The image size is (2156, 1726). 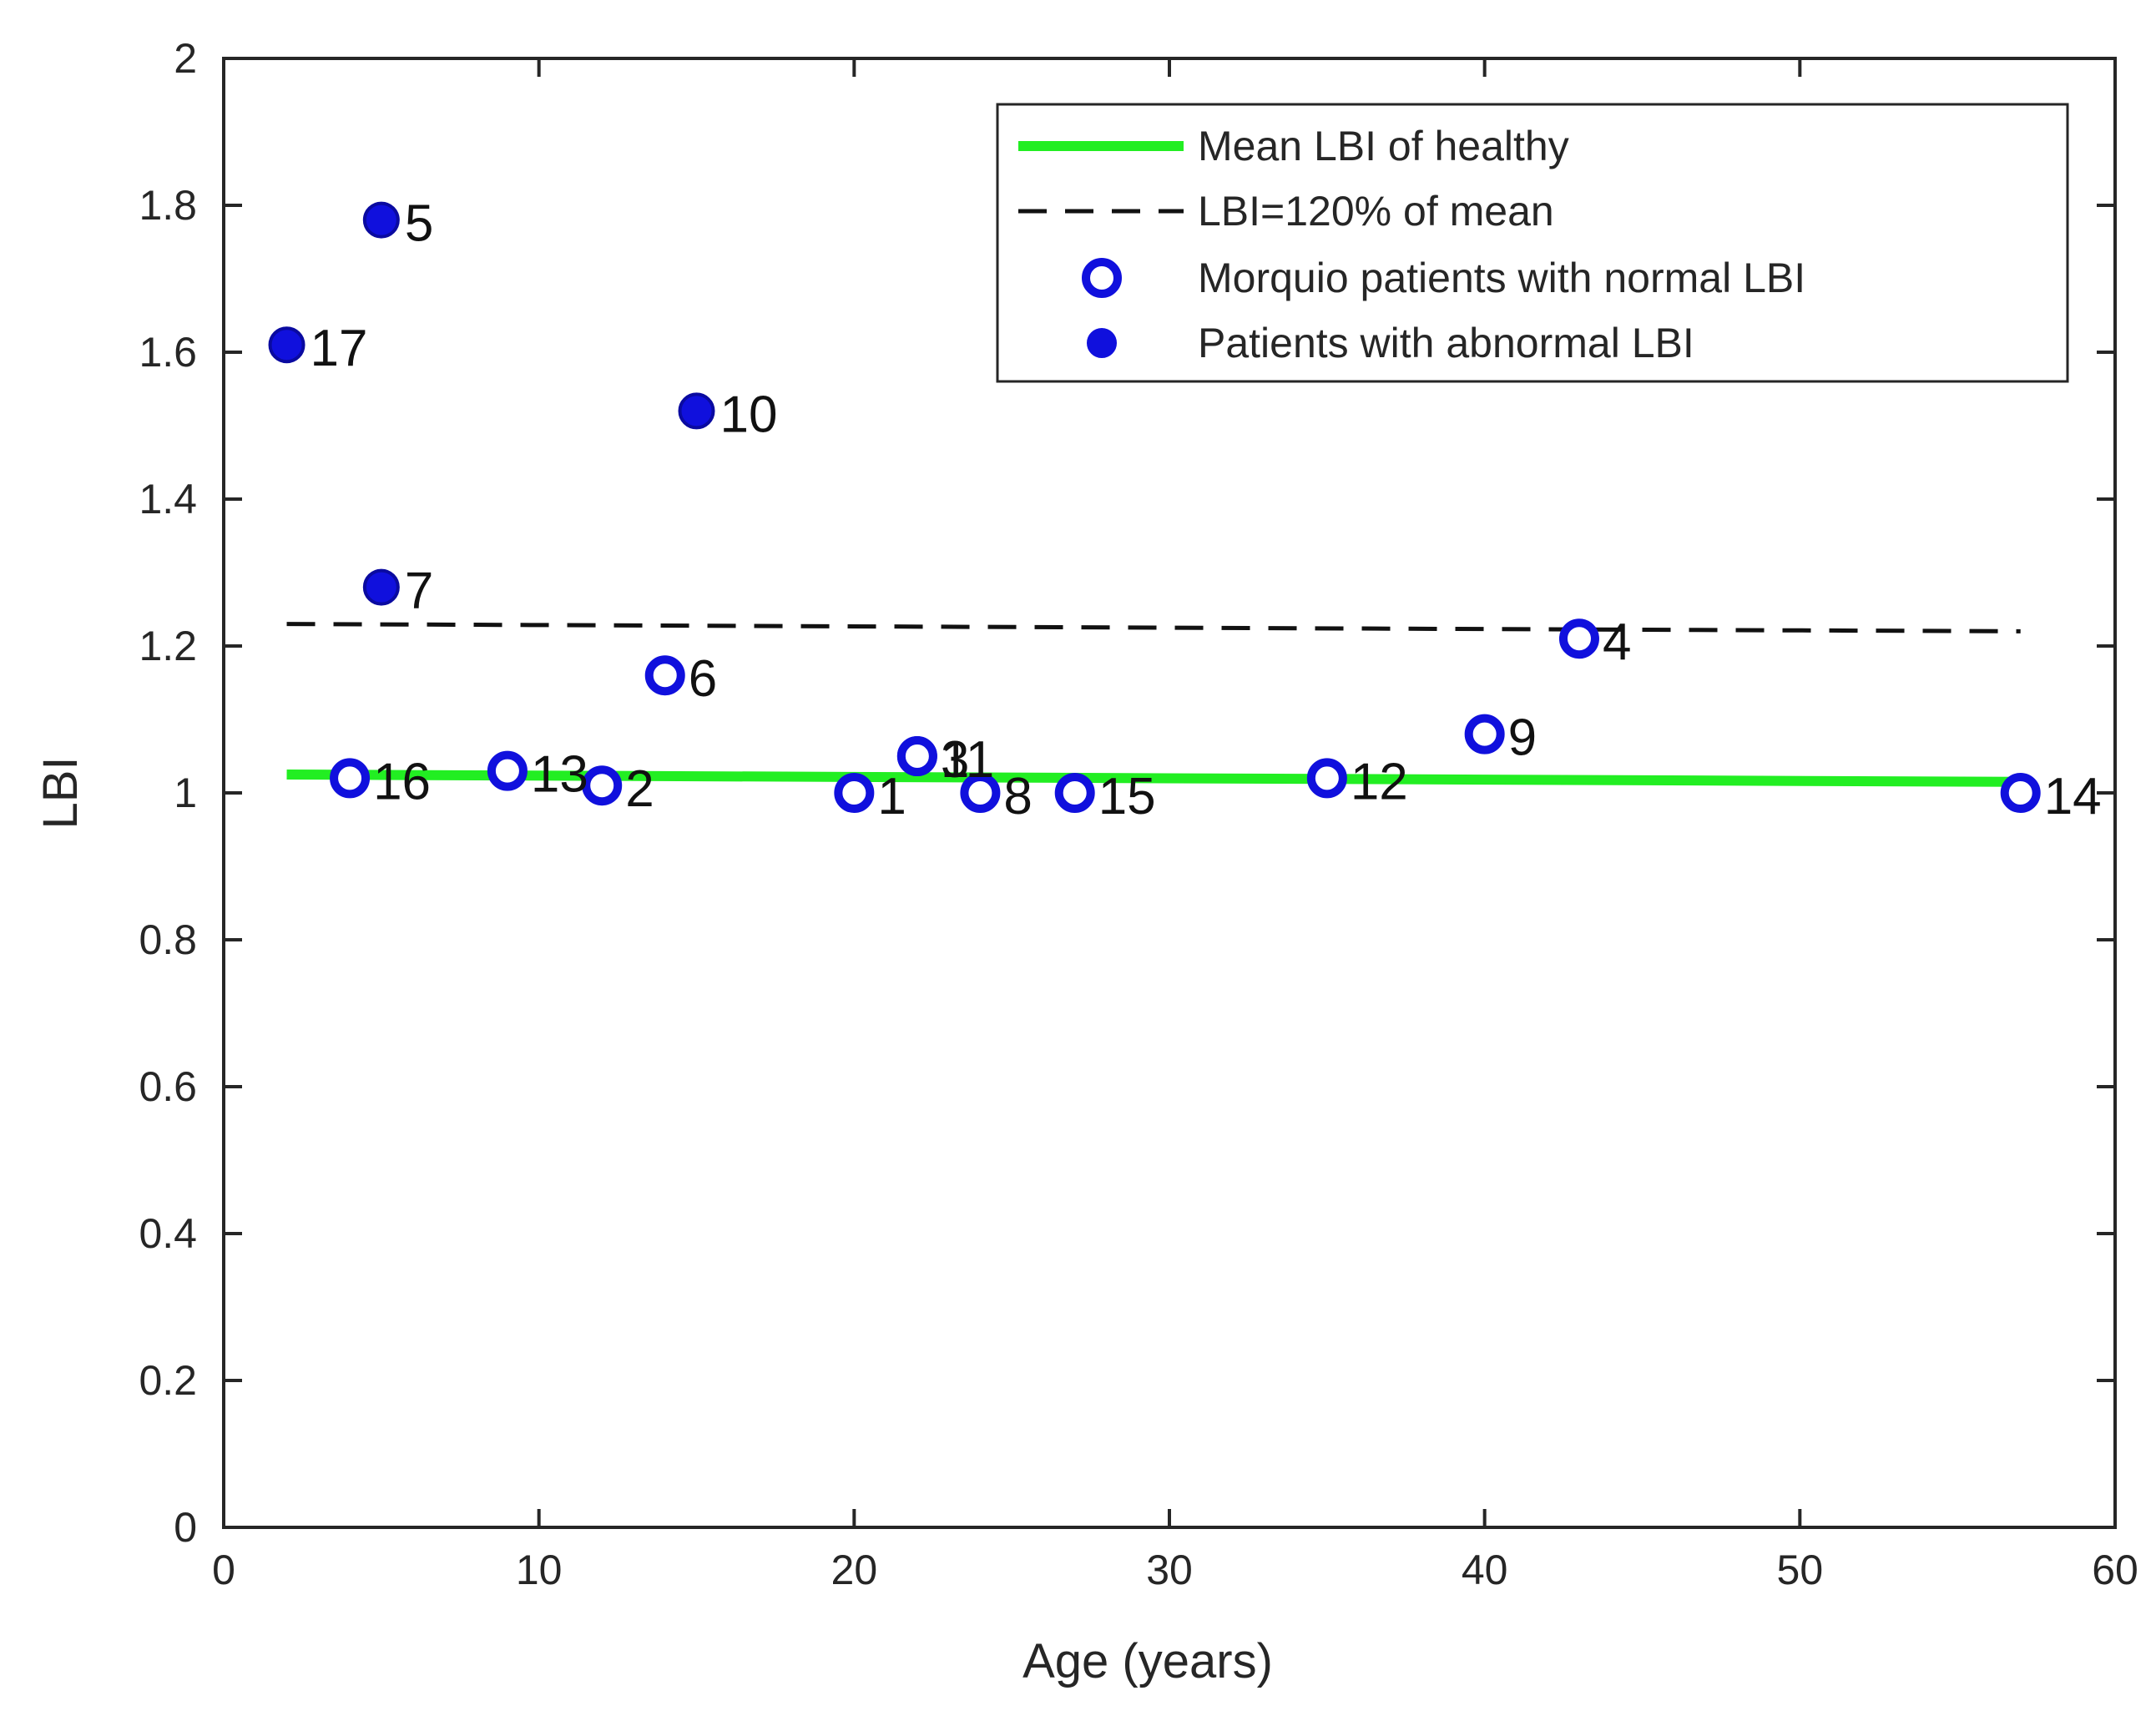 What do you see at coordinates (339, 348) in the screenshot?
I see `point-label: 17` at bounding box center [339, 348].